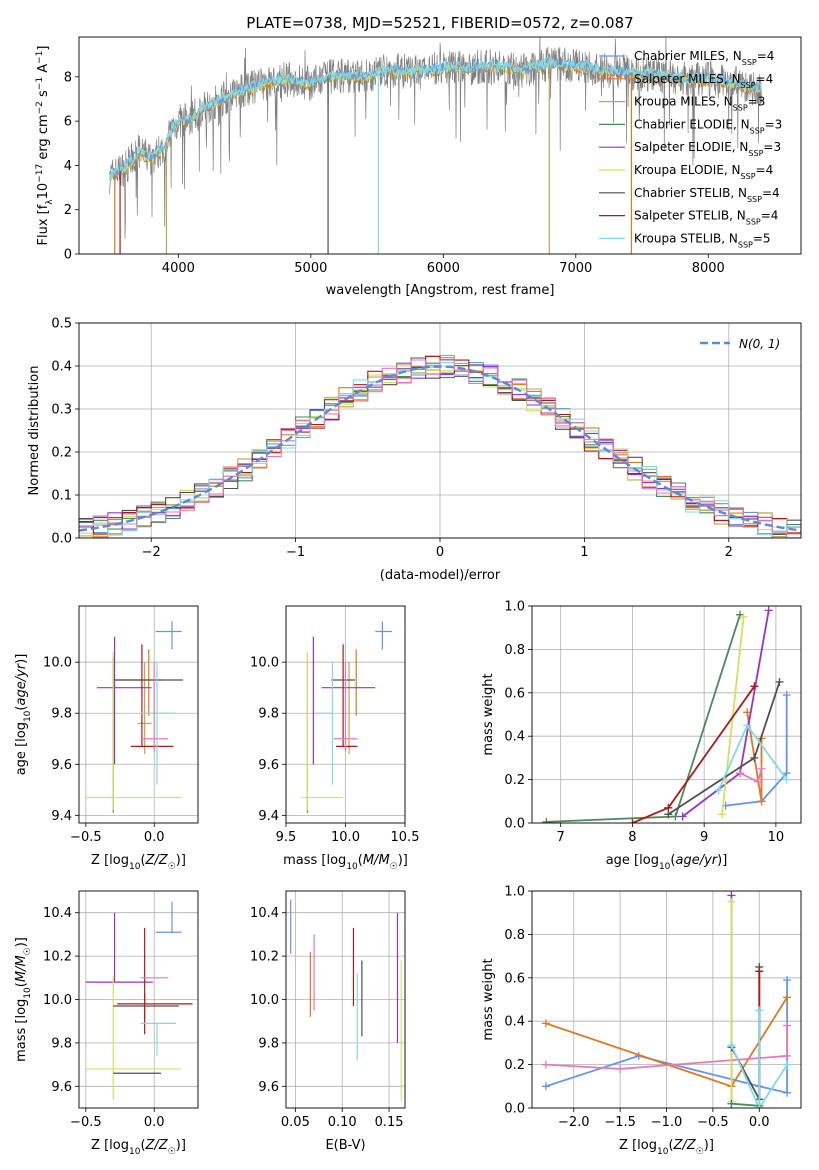 This screenshot has height=1170, width=819. Describe the element at coordinates (61, 496) in the screenshot. I see `y-tick-label: 0.1` at that location.